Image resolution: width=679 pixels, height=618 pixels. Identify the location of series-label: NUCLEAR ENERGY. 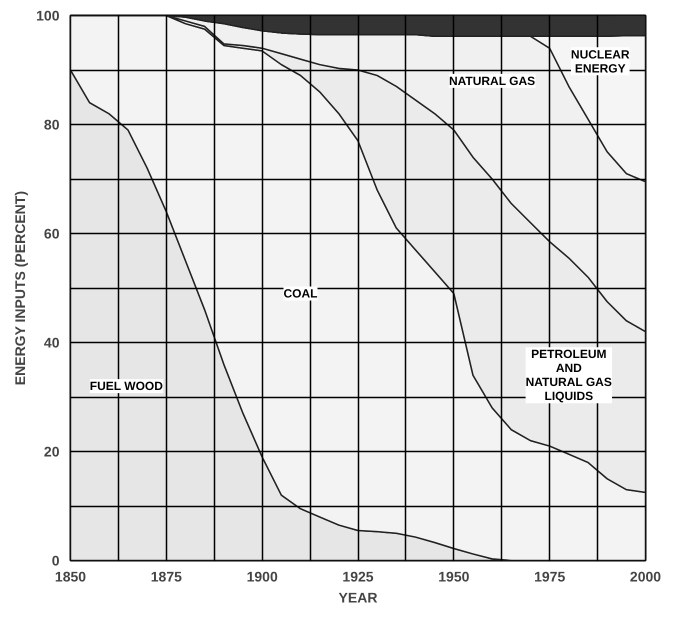
(600, 61).